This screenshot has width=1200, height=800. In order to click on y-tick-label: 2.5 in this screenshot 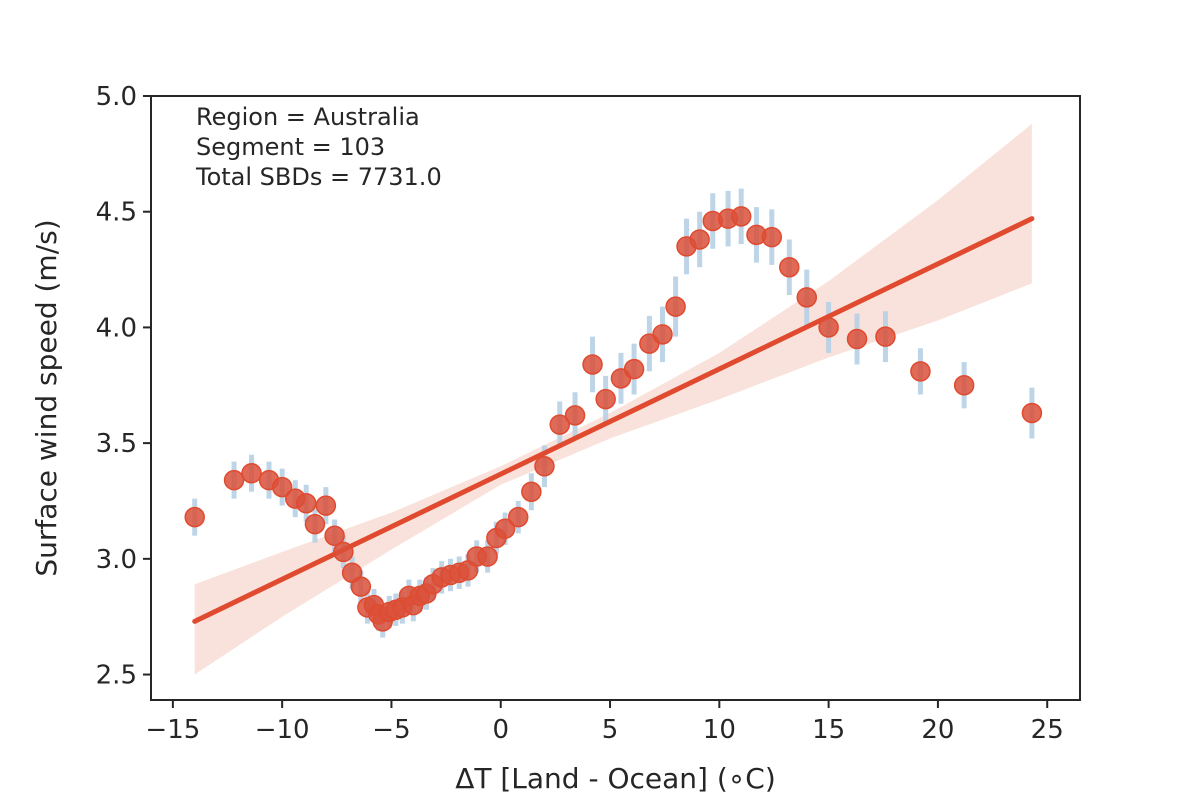, I will do `click(116, 676)`.